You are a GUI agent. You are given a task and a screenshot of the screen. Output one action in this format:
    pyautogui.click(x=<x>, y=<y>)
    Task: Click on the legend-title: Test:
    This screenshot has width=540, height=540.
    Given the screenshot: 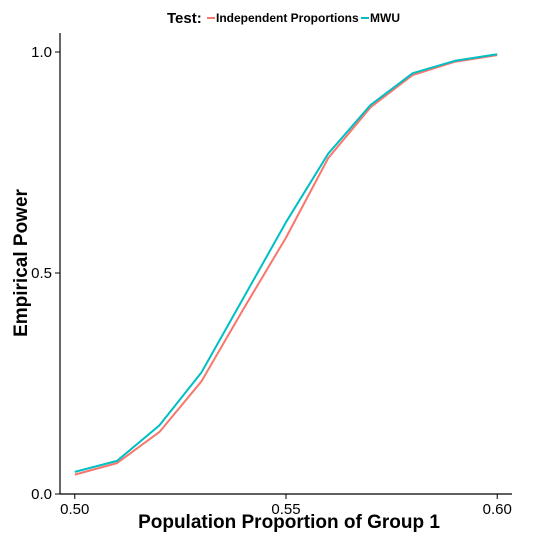 What is the action you would take?
    pyautogui.click(x=184, y=18)
    